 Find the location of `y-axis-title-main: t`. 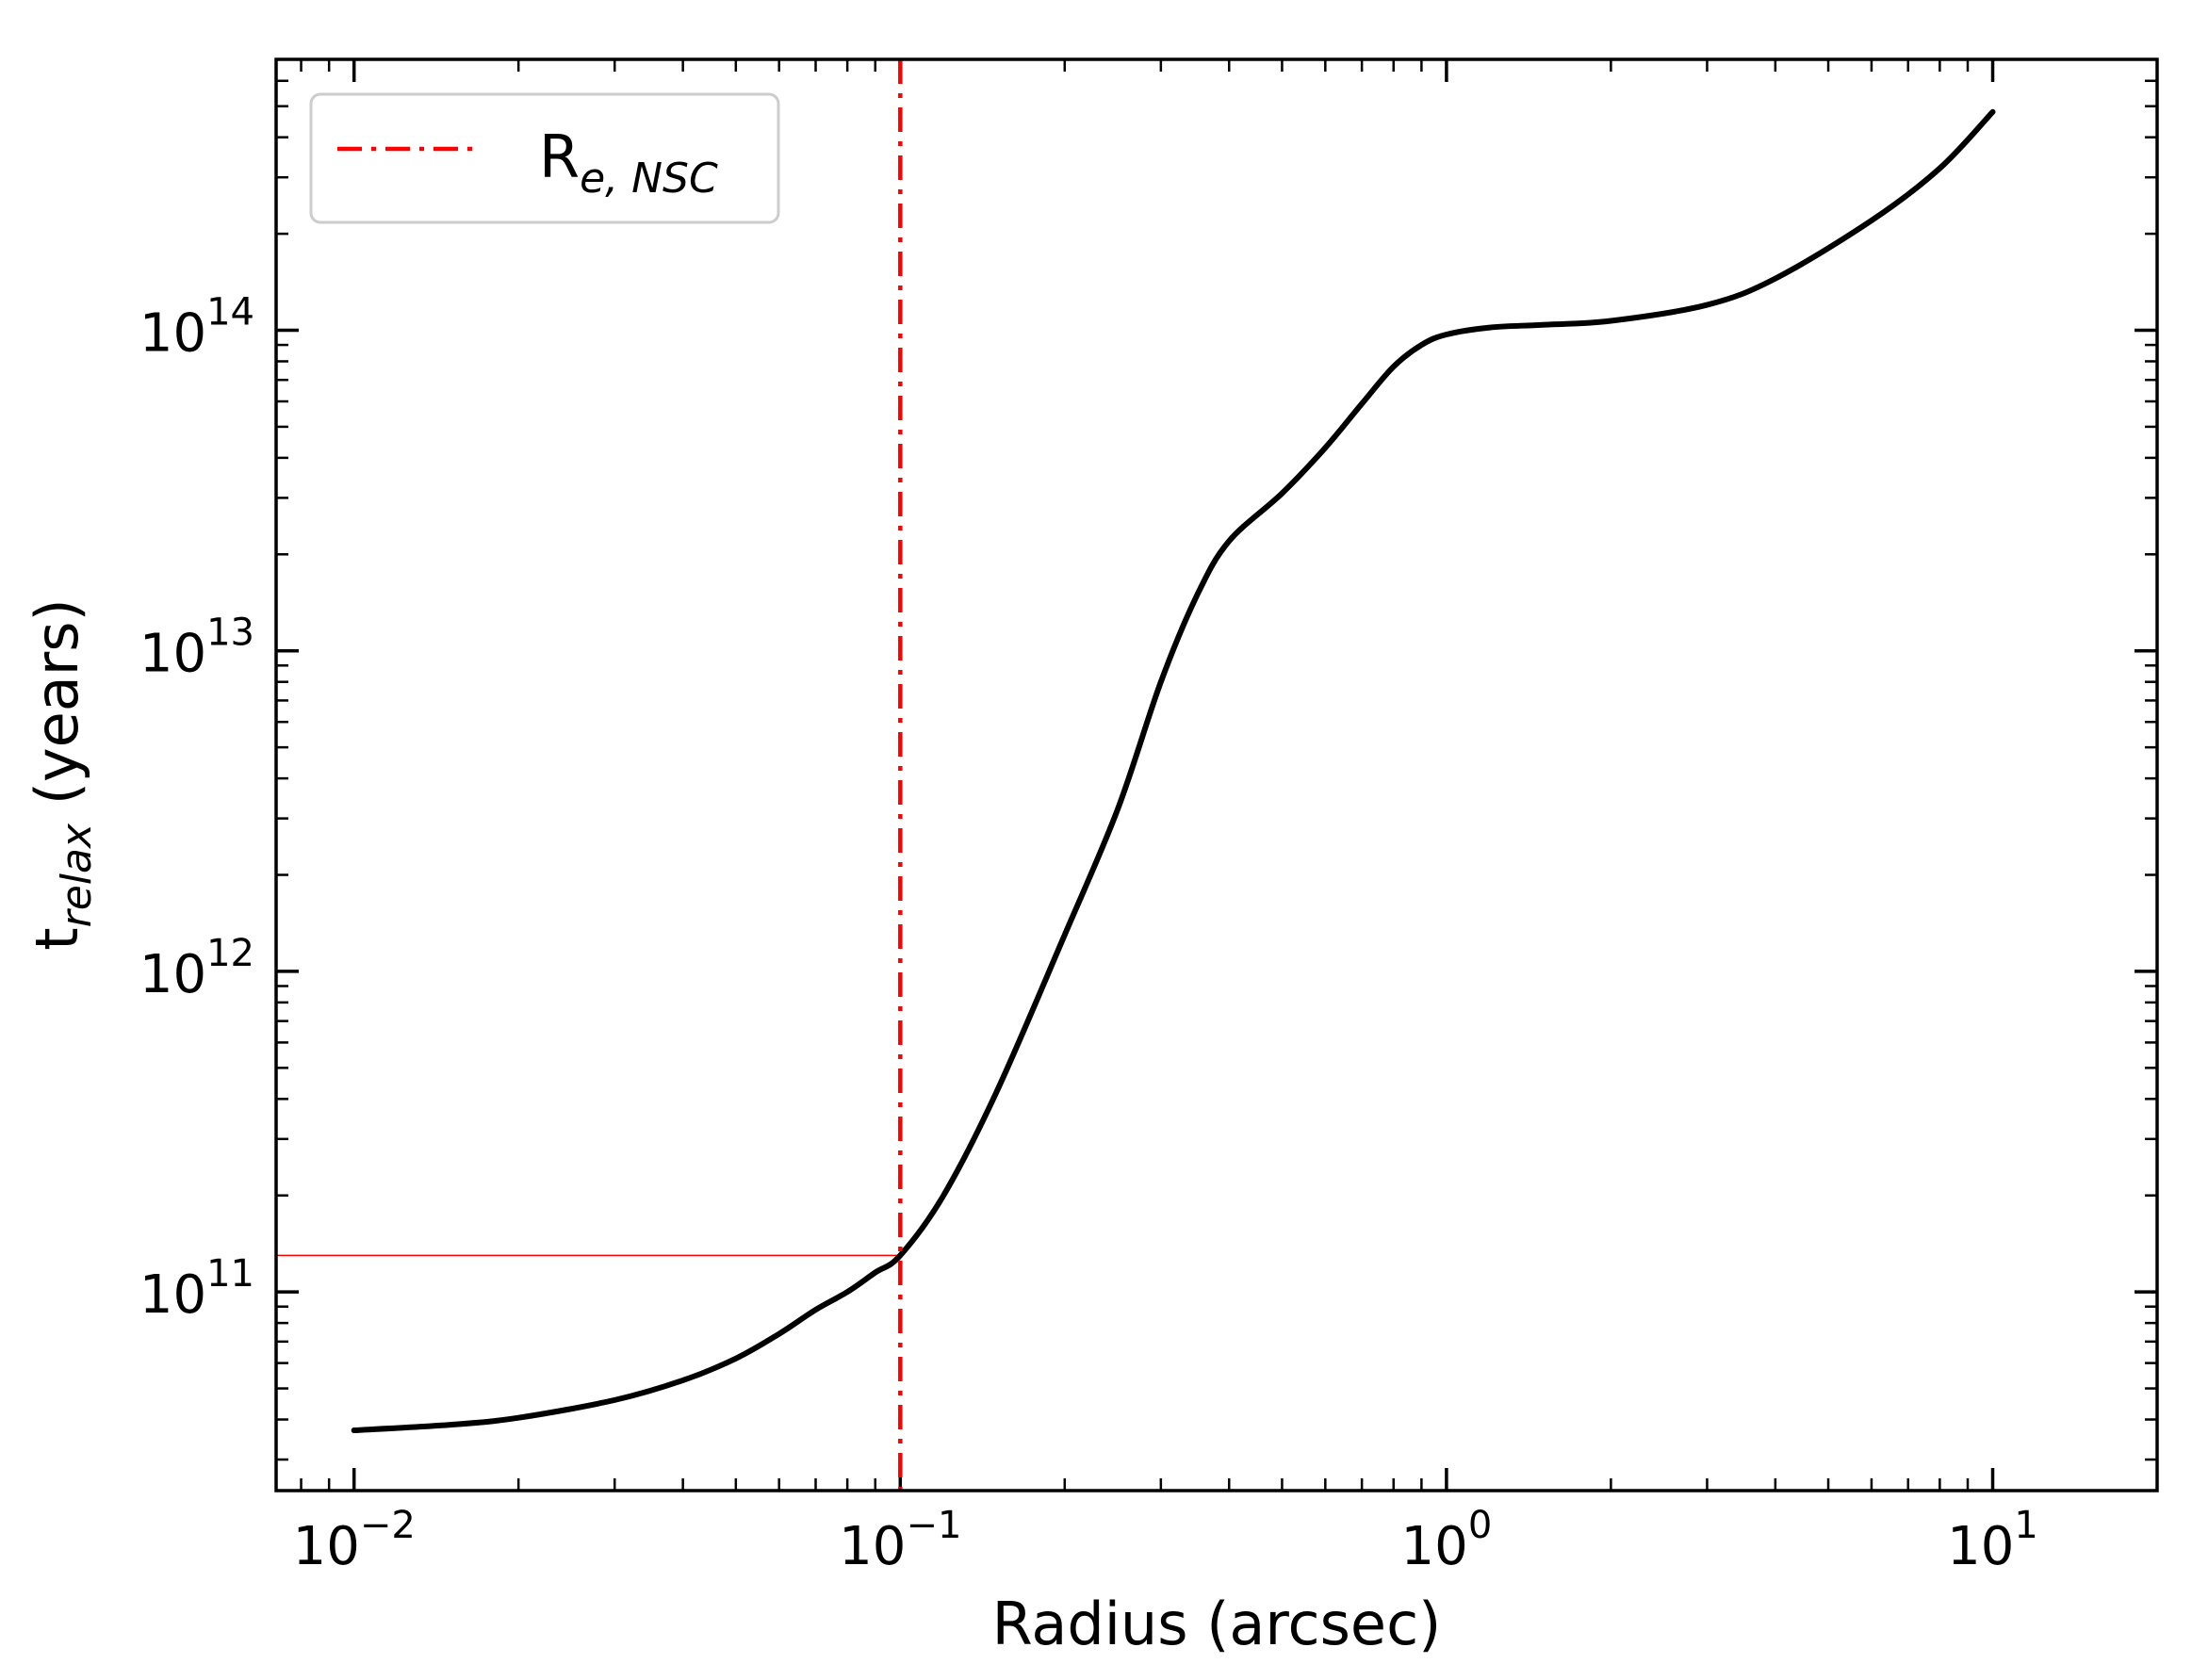

y-axis-title-main: t is located at coordinates (57, 938).